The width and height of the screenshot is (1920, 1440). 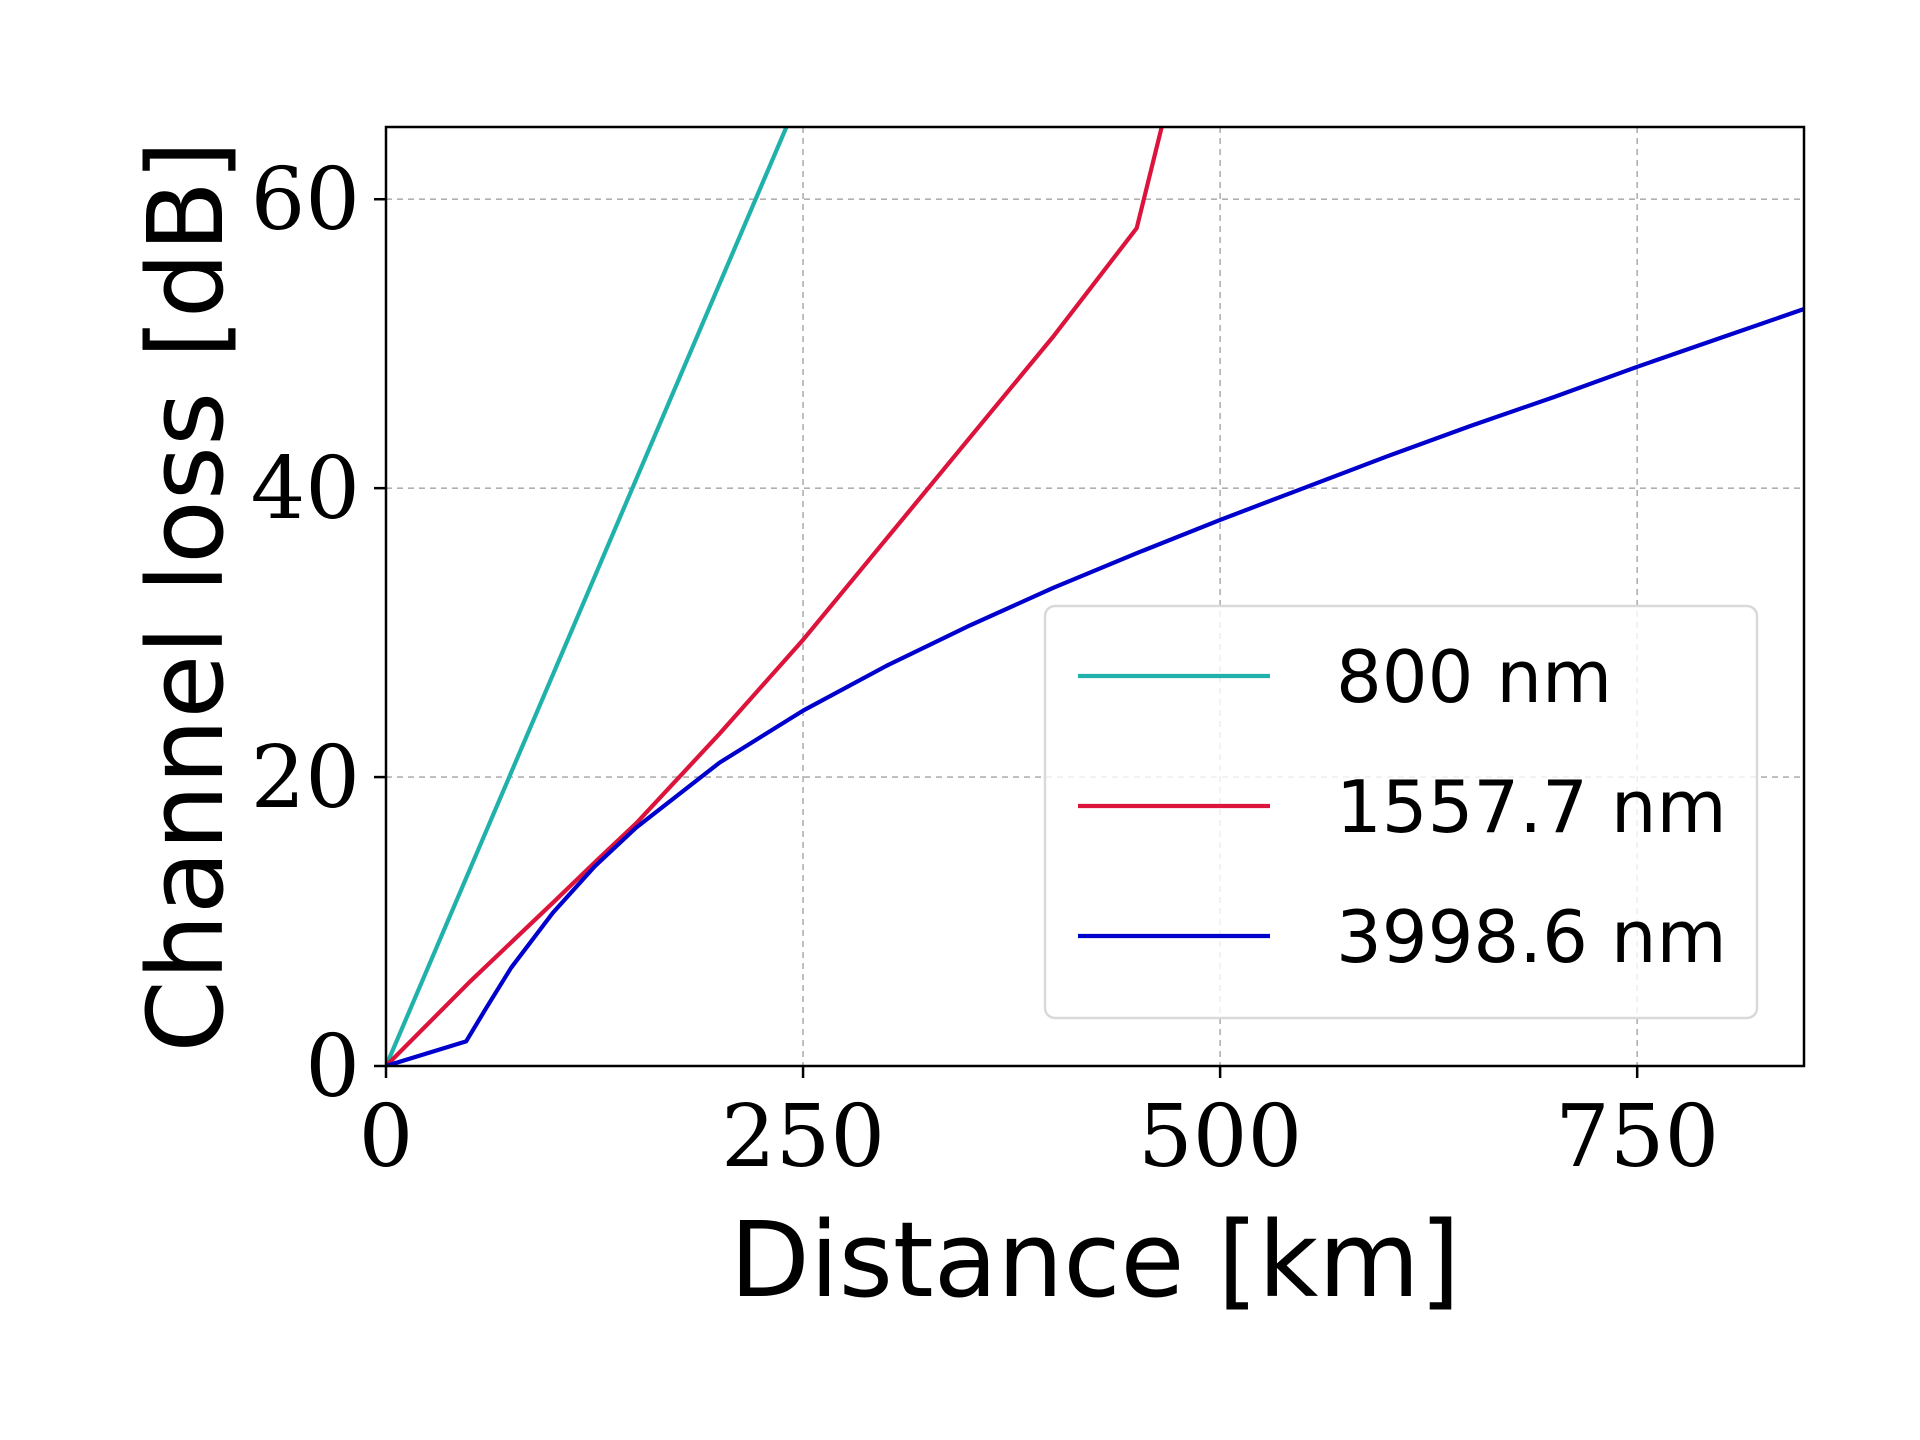 What do you see at coordinates (803, 1137) in the screenshot?
I see `x-tick-label: 250` at bounding box center [803, 1137].